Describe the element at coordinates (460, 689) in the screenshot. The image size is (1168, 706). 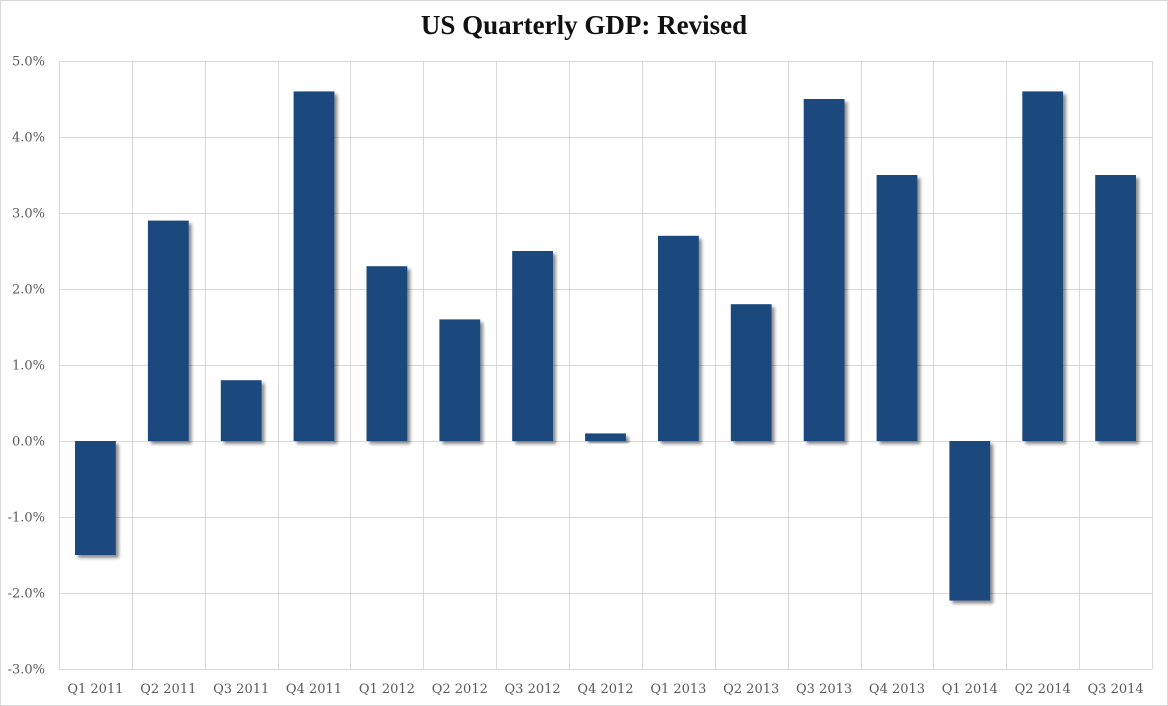
I see `x-tick-label: Q2 2012` at that location.